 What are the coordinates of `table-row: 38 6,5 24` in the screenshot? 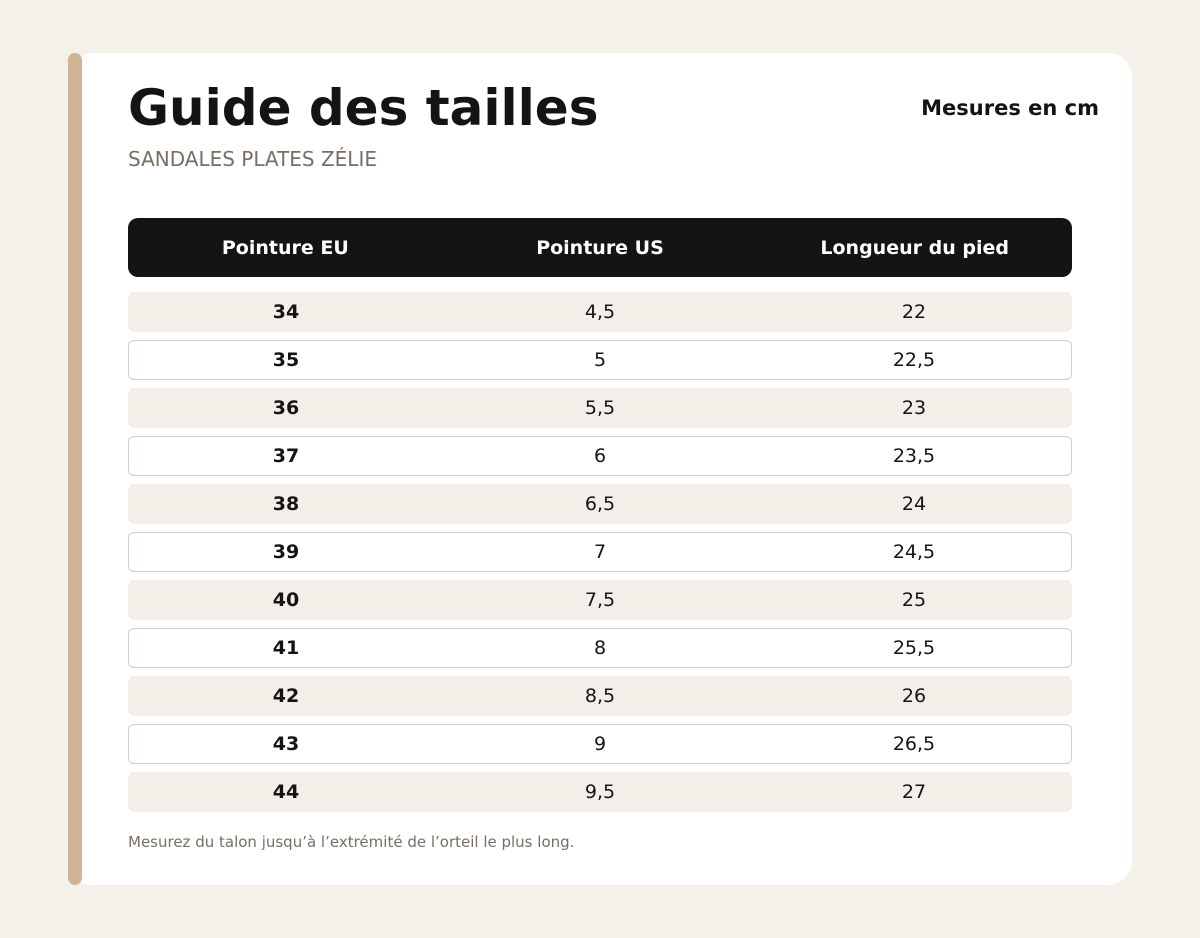 It's located at (600, 504).